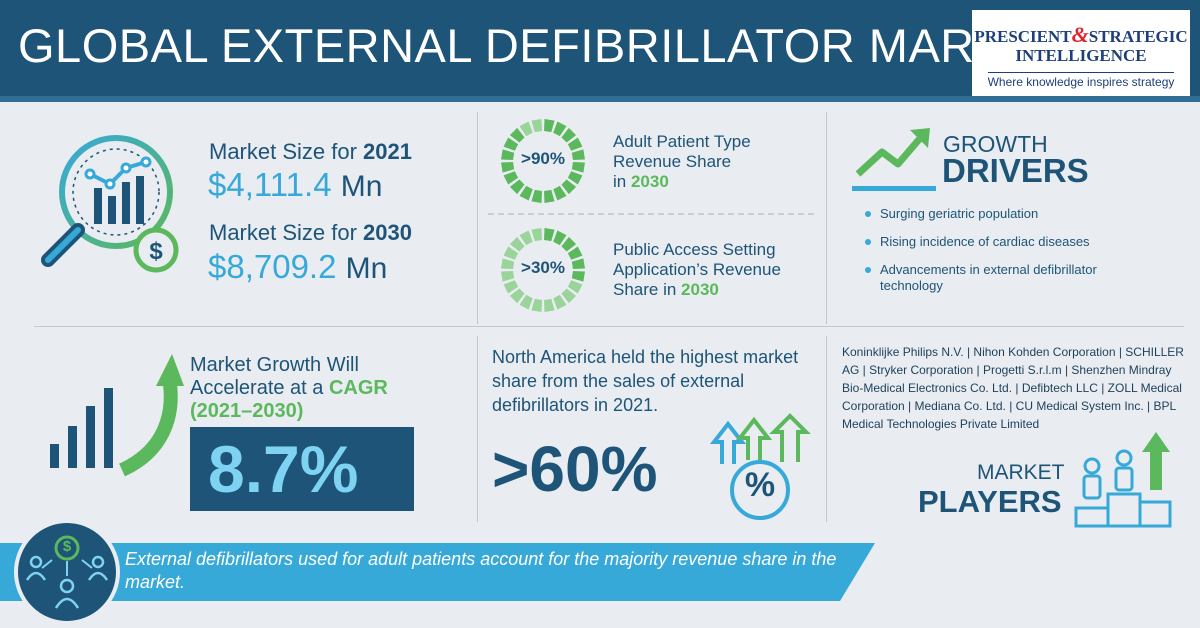  Describe the element at coordinates (272, 266) in the screenshot. I see `market-size-2030-amount: $8,709.2` at that location.